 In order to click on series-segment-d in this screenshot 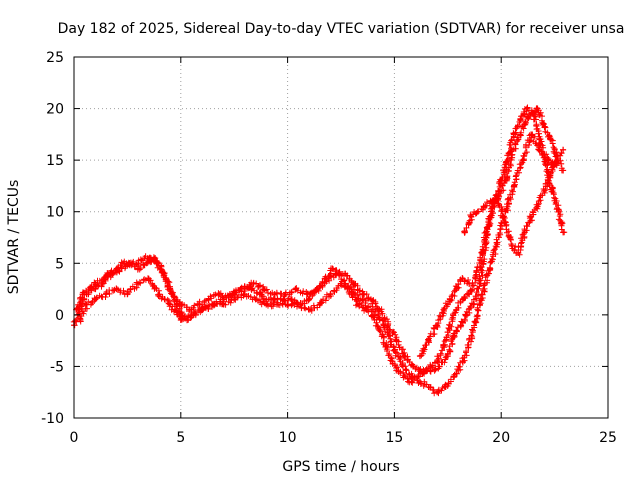, I will do `click(444, 317)`.